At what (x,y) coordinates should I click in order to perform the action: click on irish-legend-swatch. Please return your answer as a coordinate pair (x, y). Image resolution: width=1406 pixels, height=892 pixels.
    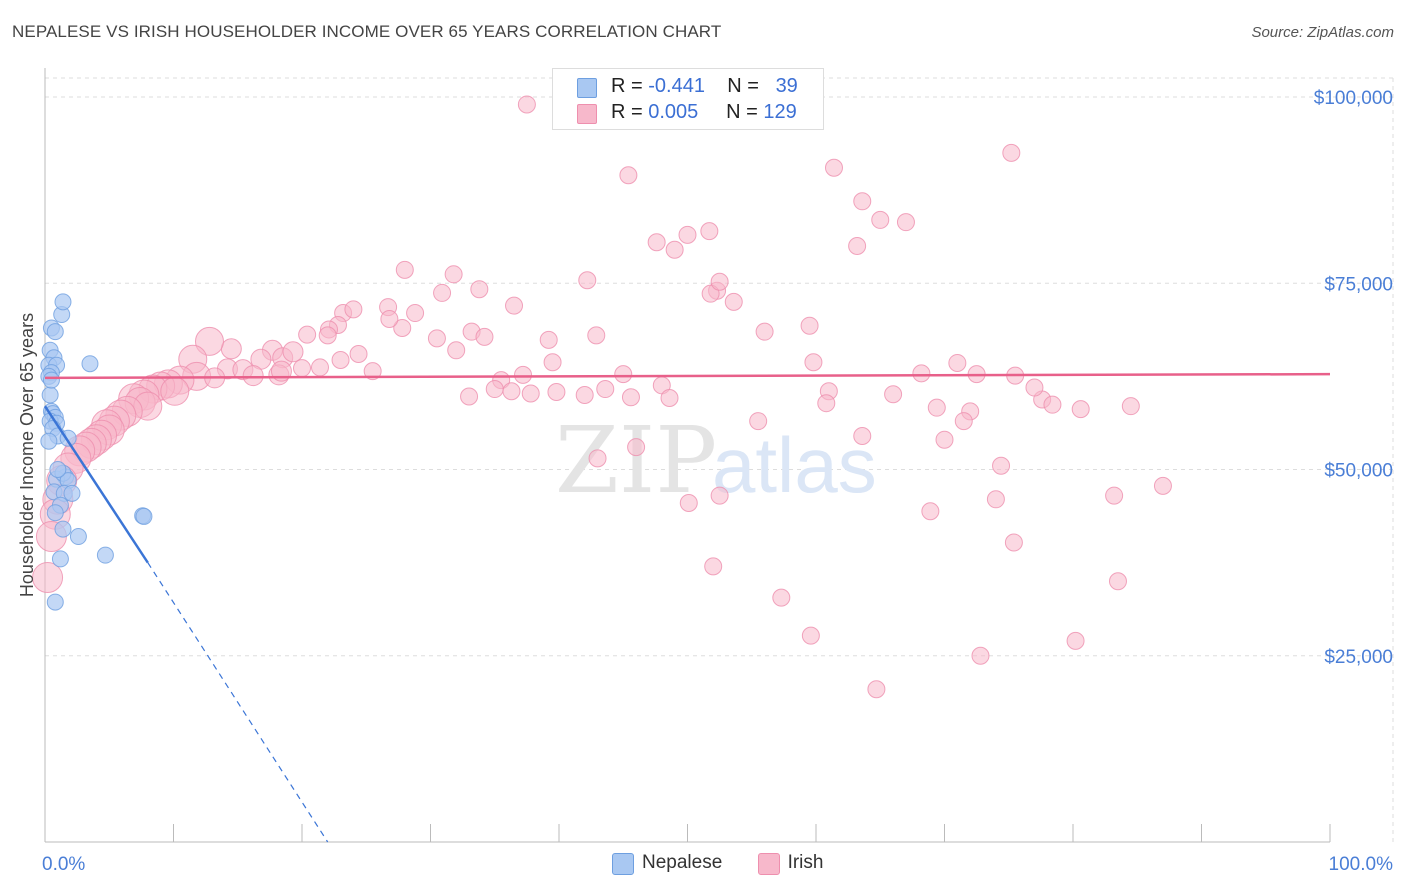
    Looking at the image, I should click on (768, 864).